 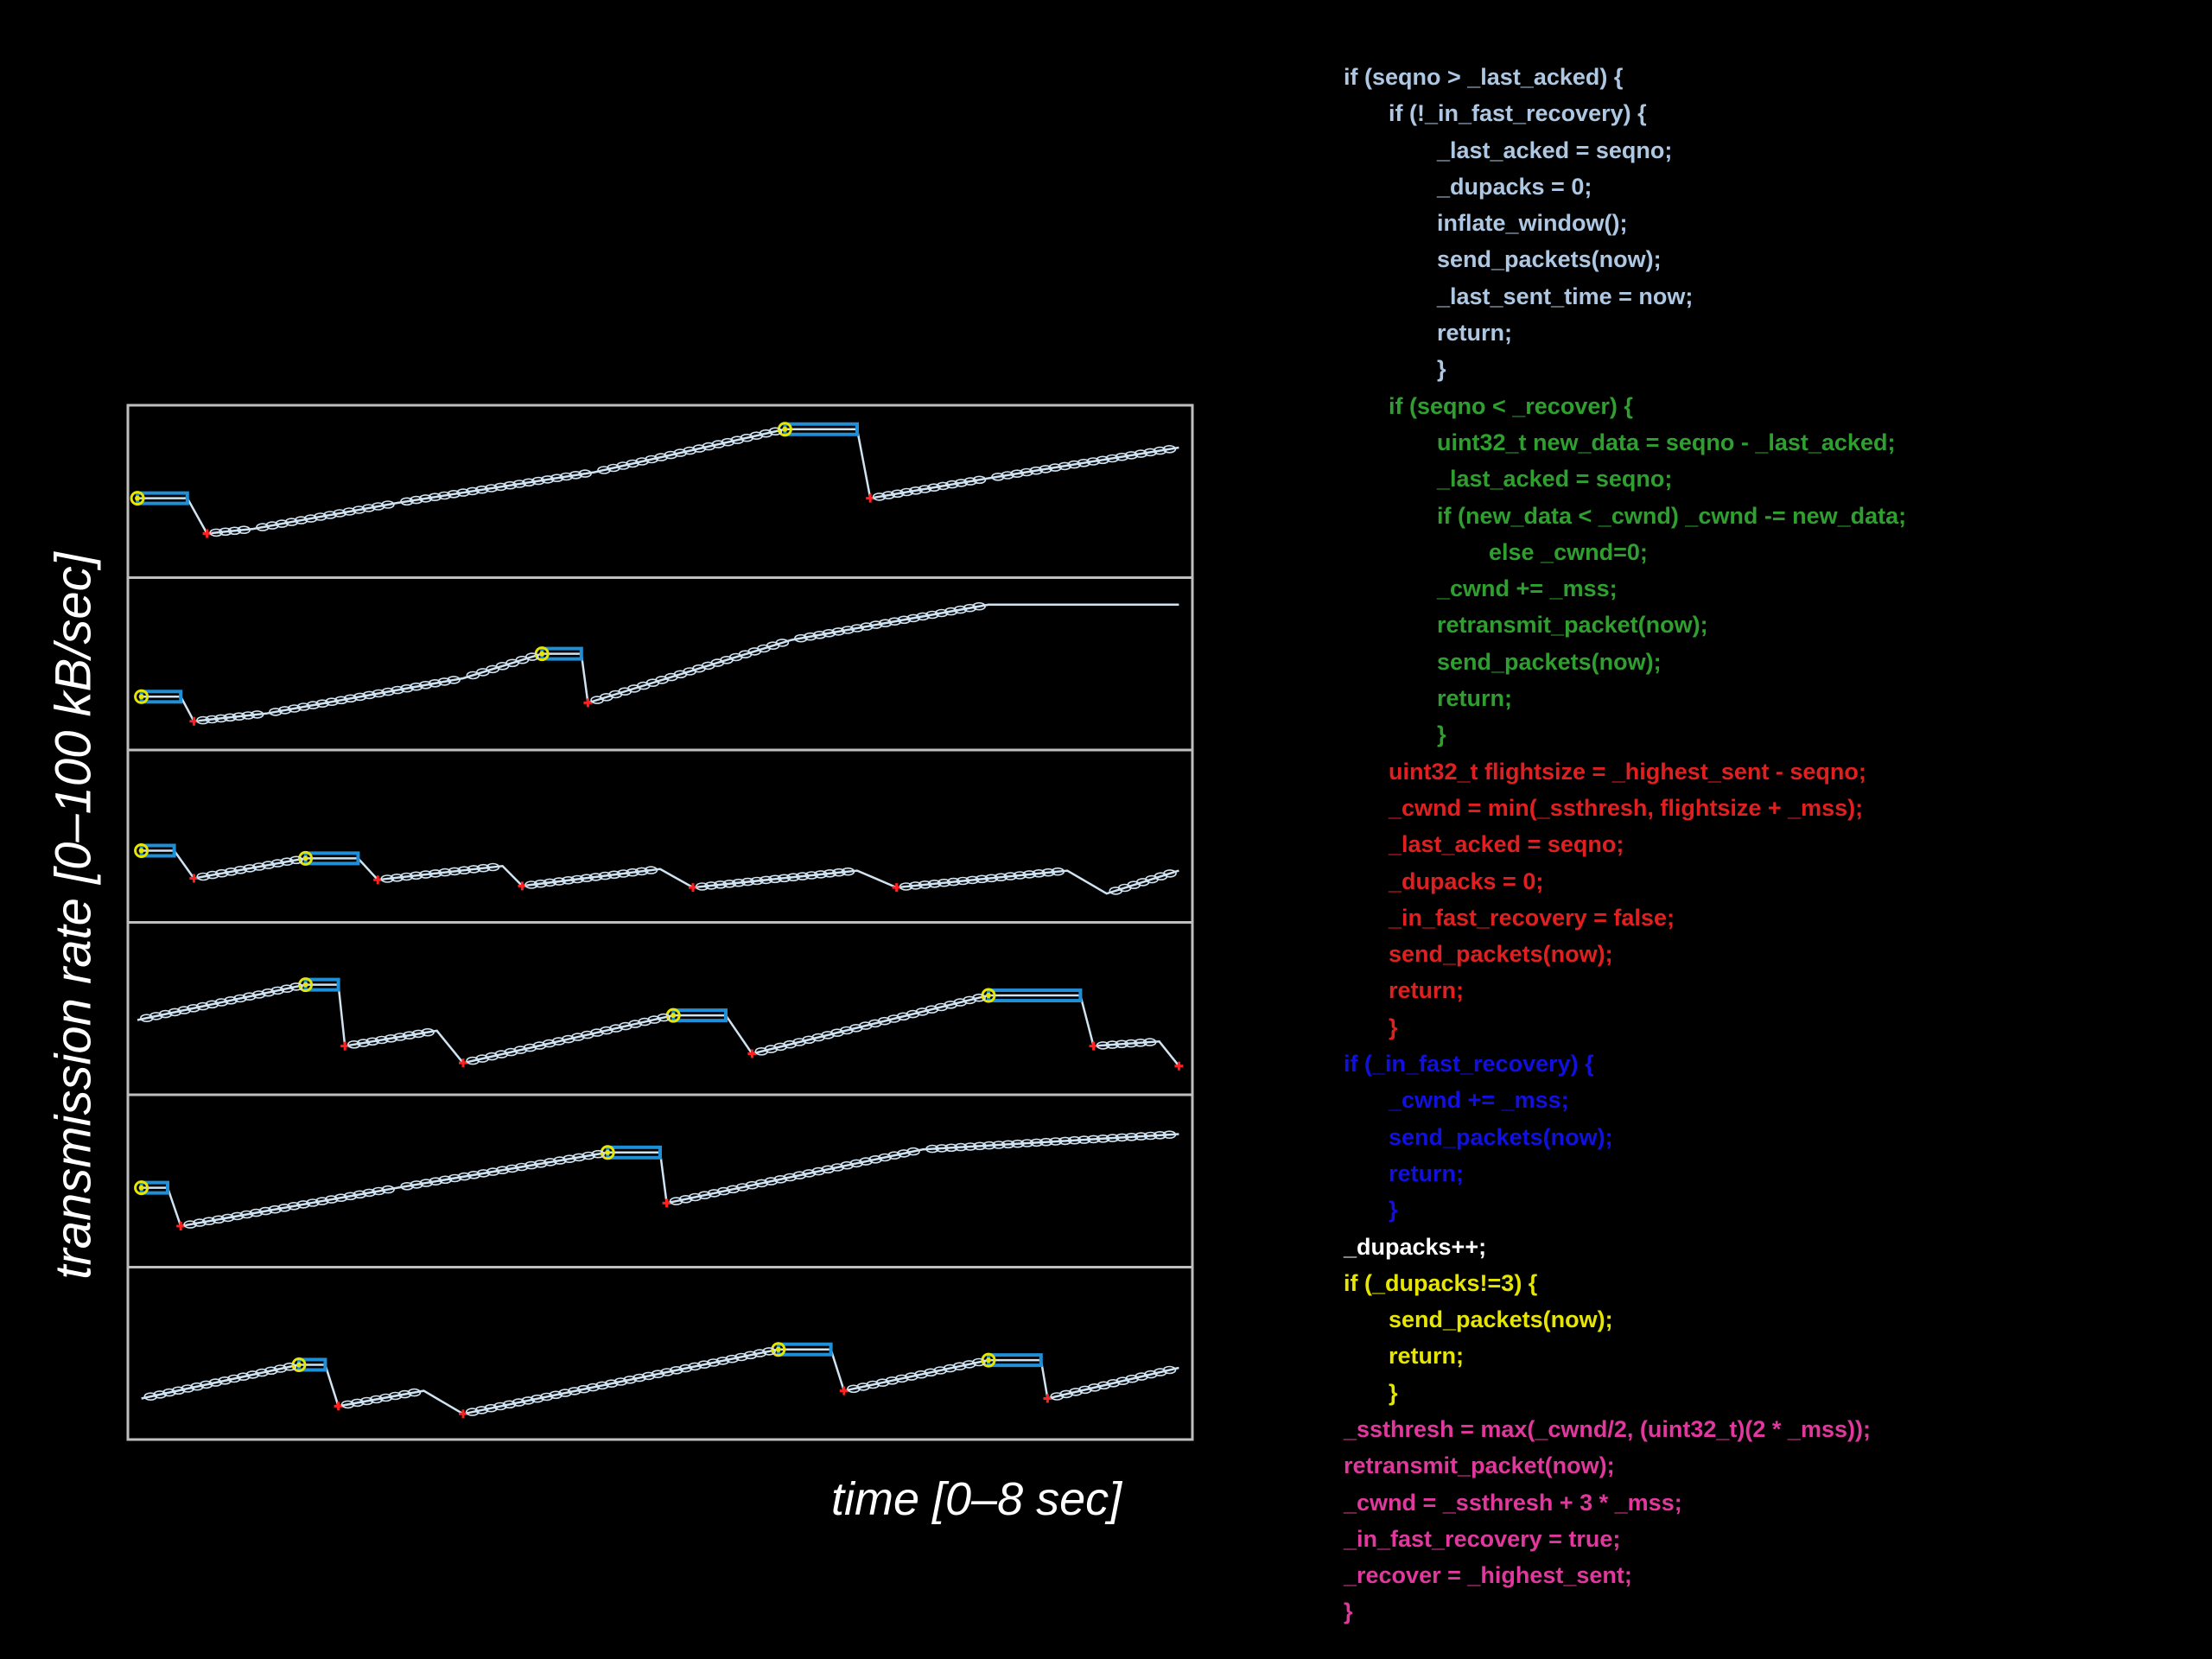 I want to click on code-line: retransmit_packet(now);, so click(x=1572, y=625).